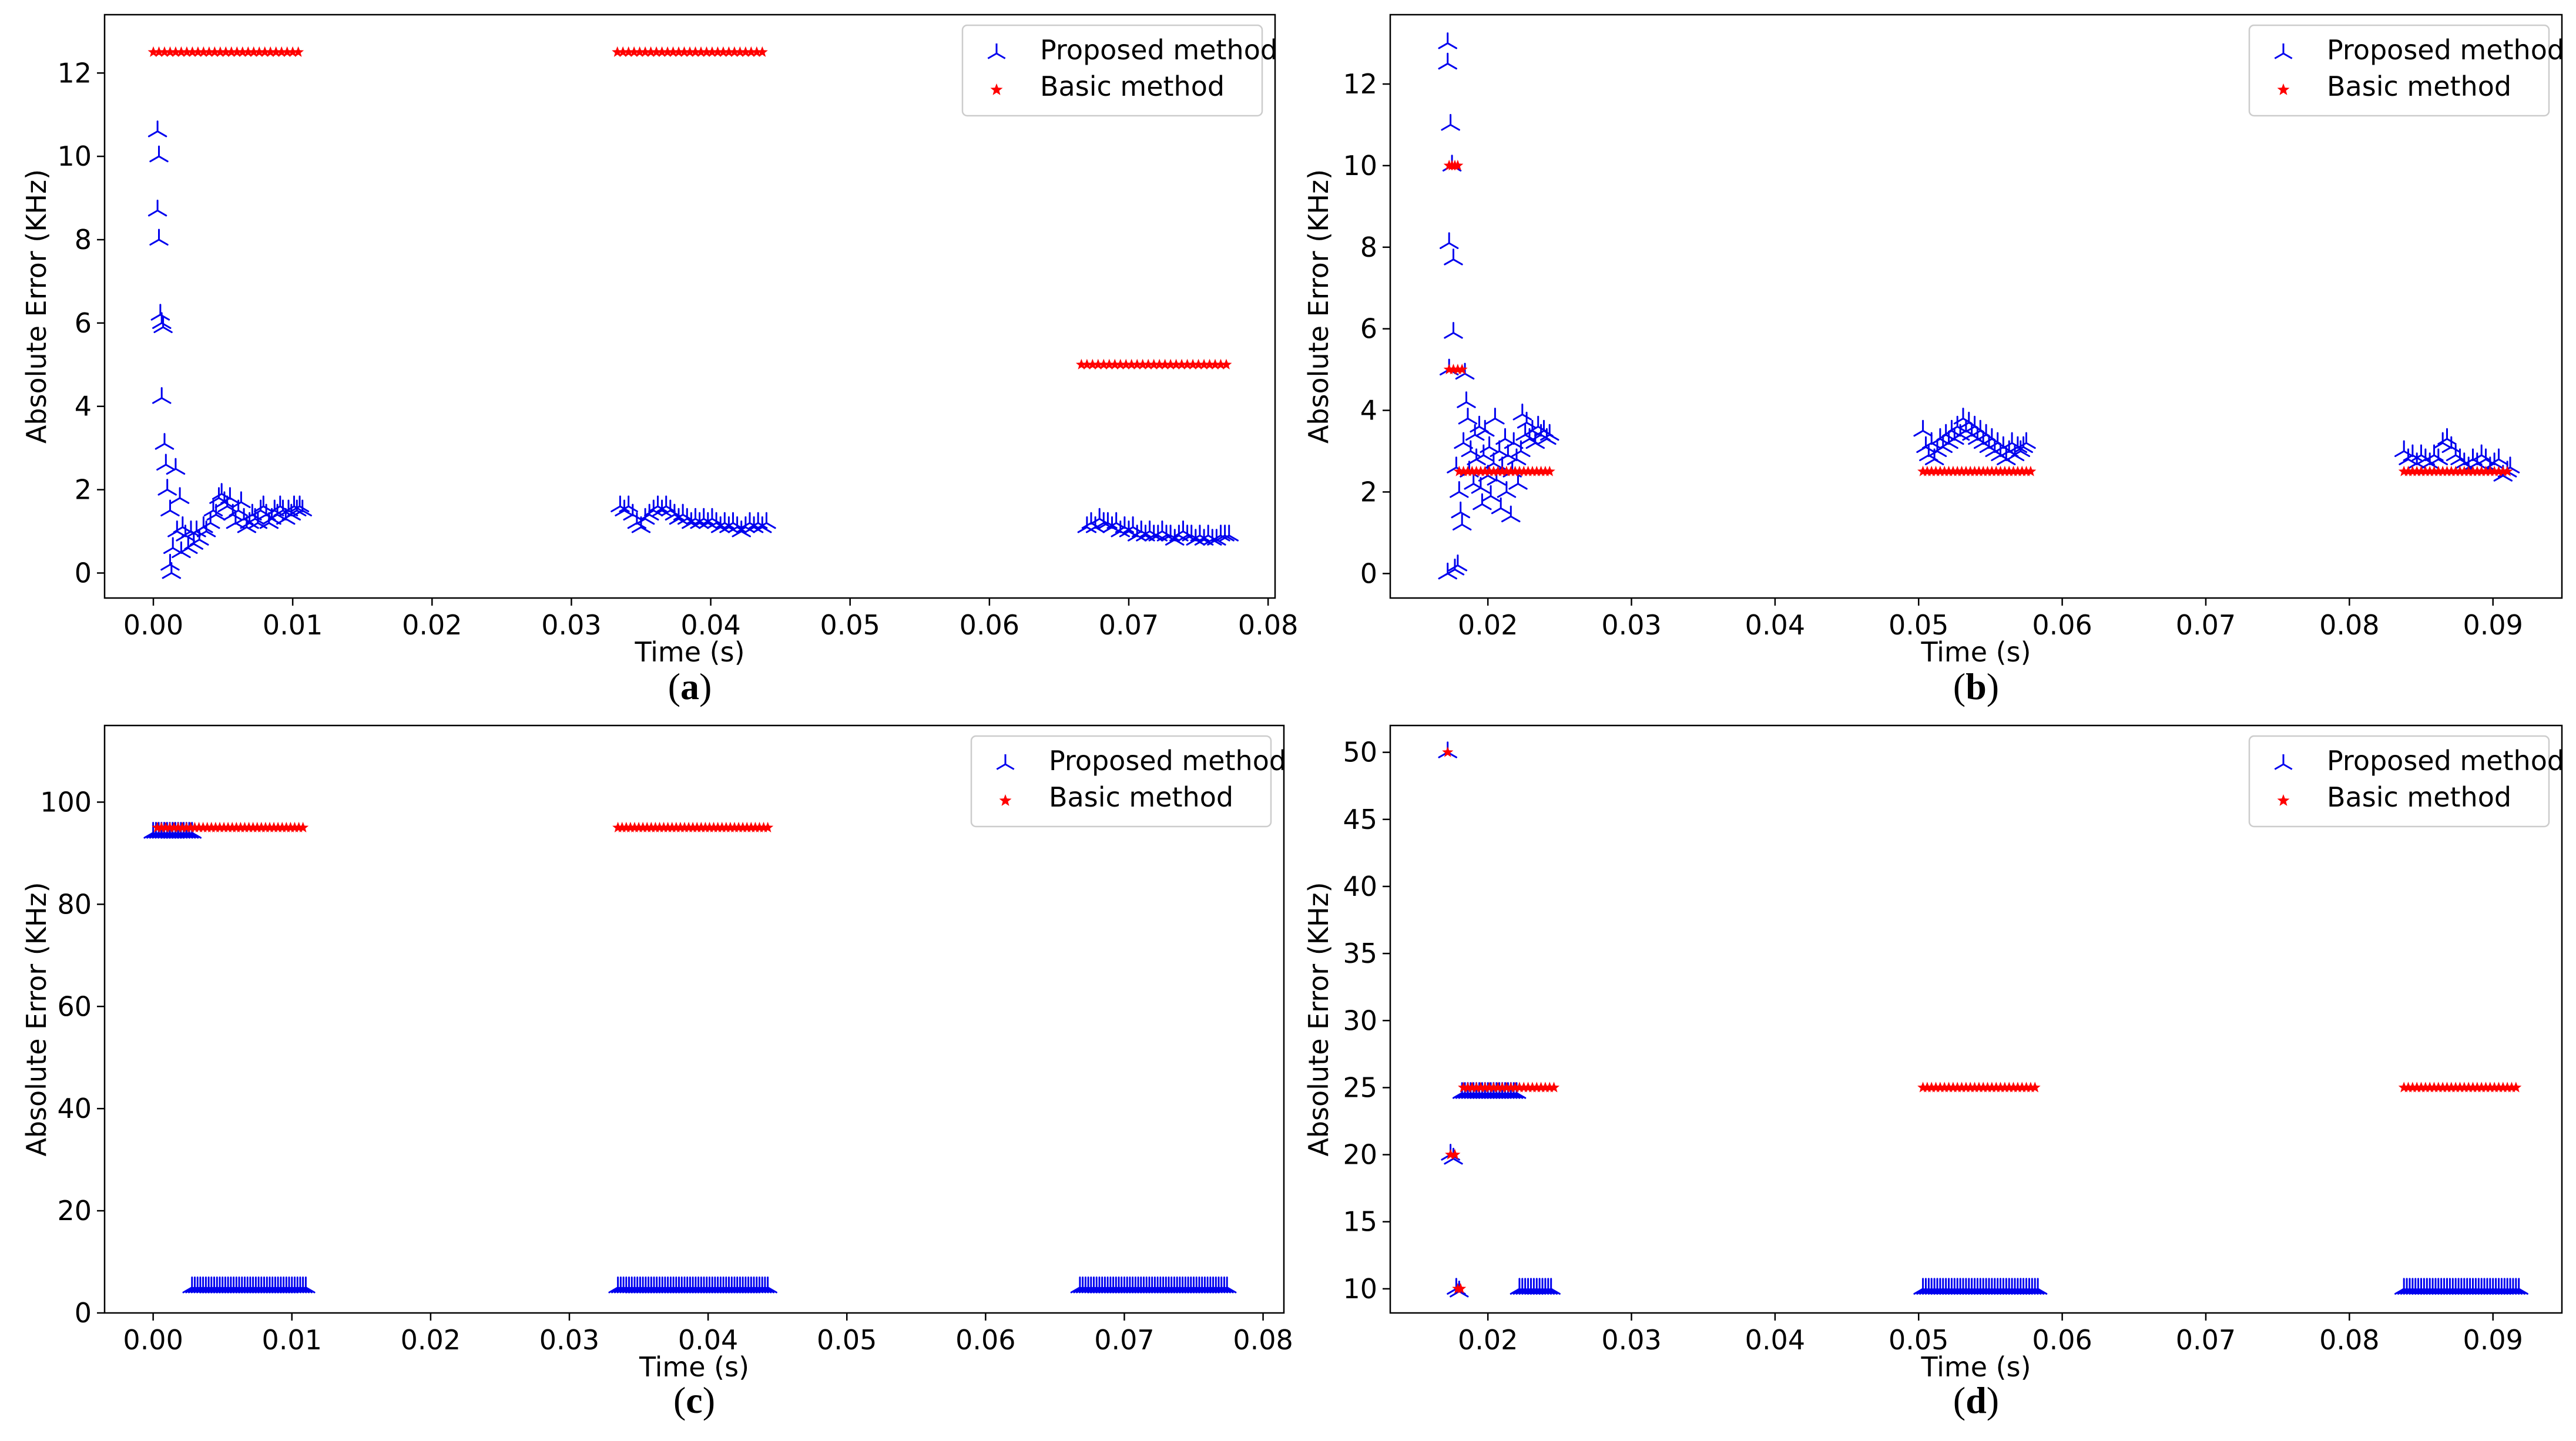 This screenshot has width=2576, height=1441. What do you see at coordinates (84, 573) in the screenshot?
I see `y-tick-label: 0` at bounding box center [84, 573].